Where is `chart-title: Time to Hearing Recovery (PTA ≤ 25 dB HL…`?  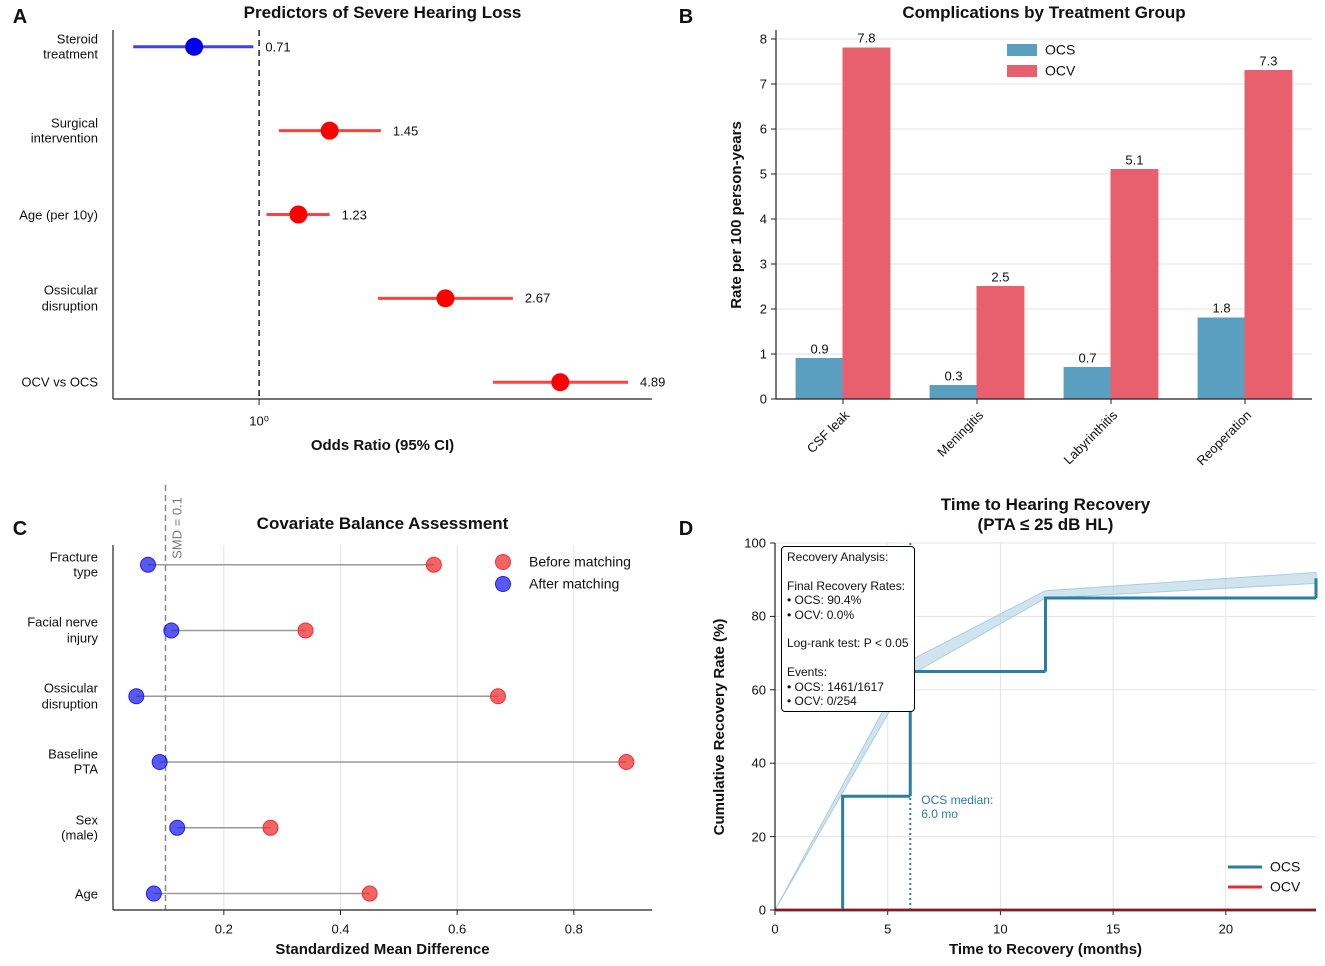
chart-title: Time to Hearing Recovery (PTA ≤ 25 dB HL… is located at coordinates (1045, 514).